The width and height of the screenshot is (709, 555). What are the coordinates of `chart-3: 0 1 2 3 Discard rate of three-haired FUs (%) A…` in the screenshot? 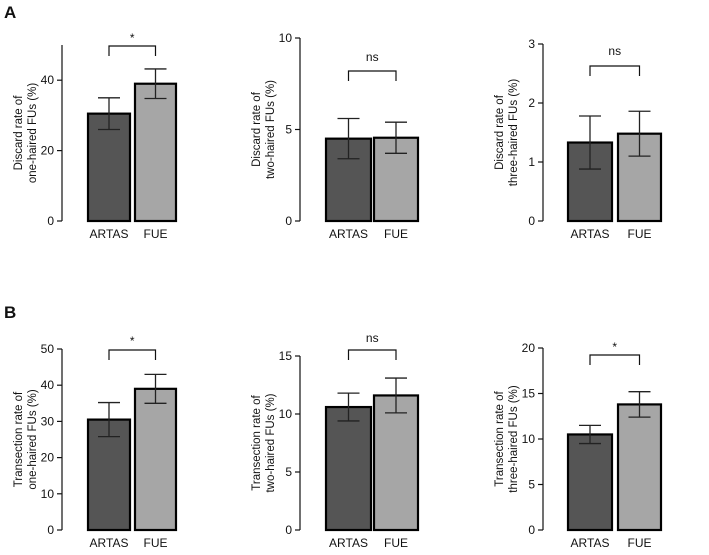 It's located at (578, 139).